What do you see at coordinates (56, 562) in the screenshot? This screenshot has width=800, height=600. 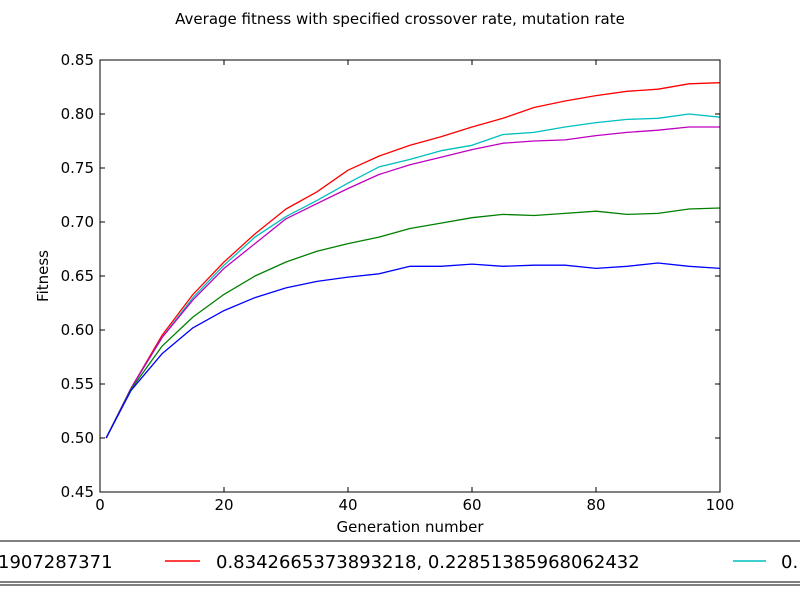 I see `legend-entry-0-label: 1907287371` at bounding box center [56, 562].